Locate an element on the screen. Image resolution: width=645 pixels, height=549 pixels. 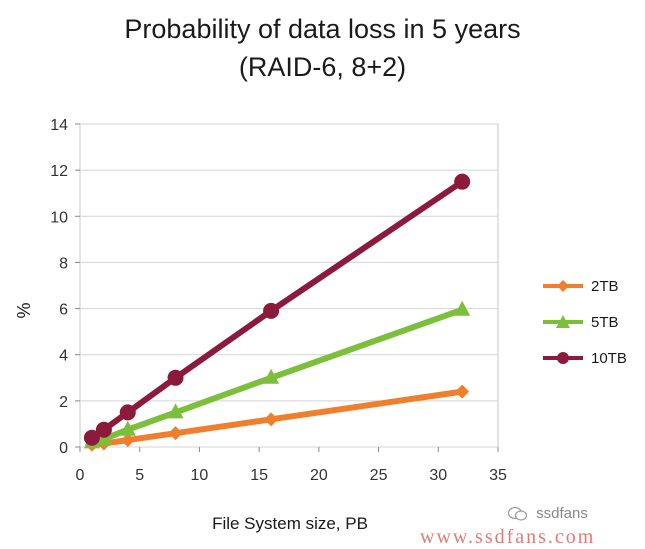
y-axis-label: % is located at coordinates (24, 310).